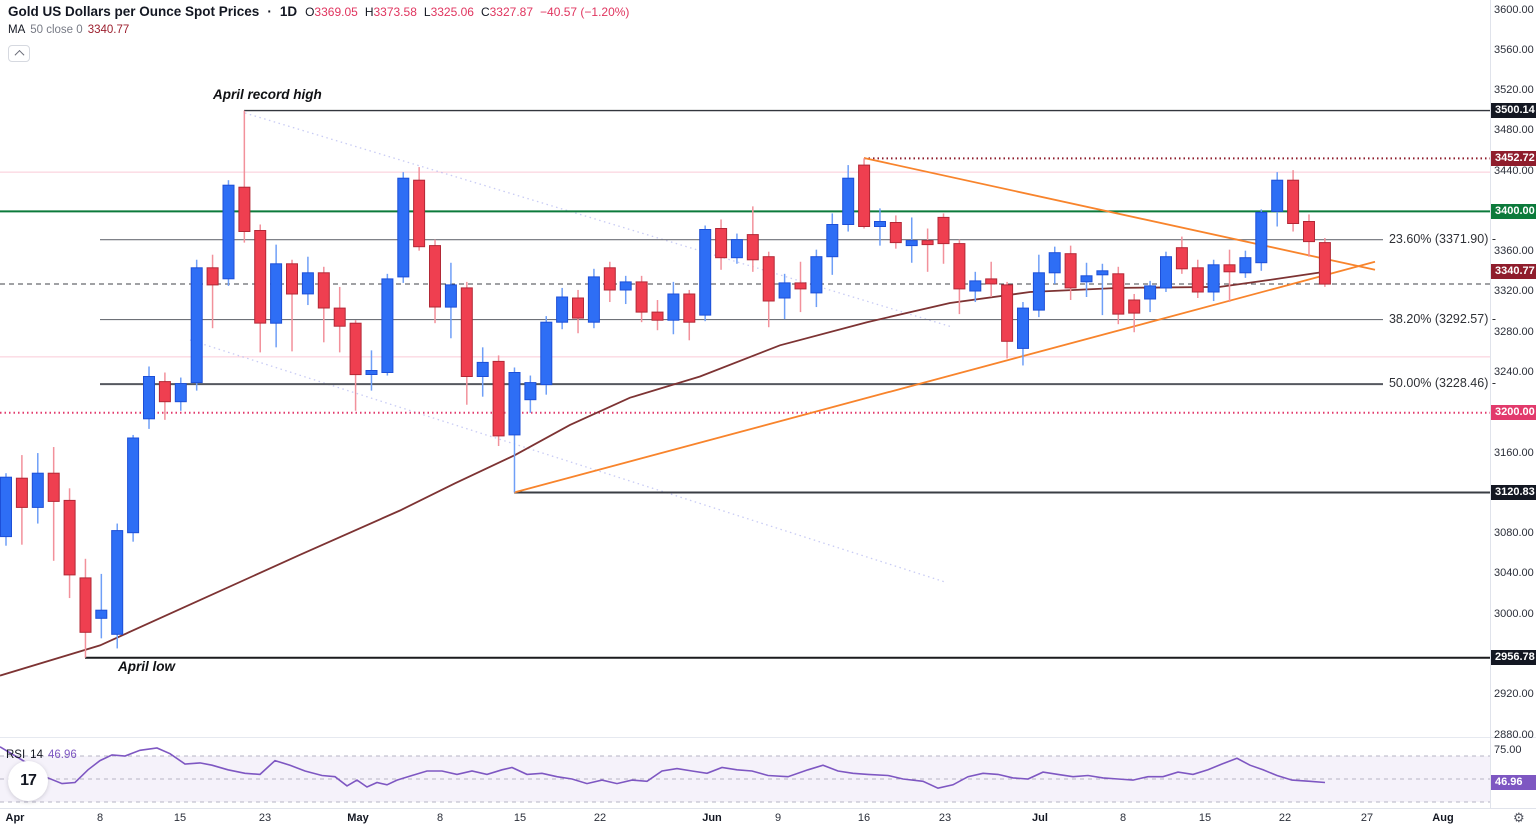 This screenshot has height=829, width=1536. What do you see at coordinates (1514, 291) in the screenshot?
I see `price-tick: 3320.00` at bounding box center [1514, 291].